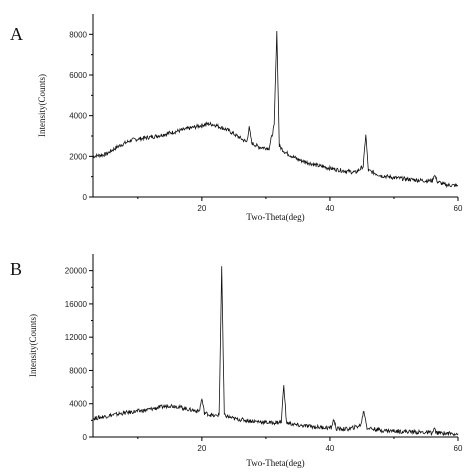 This screenshot has height=476, width=474. Describe the element at coordinates (458, 208) in the screenshot. I see `panel-a-x-tick-label: 60` at that location.